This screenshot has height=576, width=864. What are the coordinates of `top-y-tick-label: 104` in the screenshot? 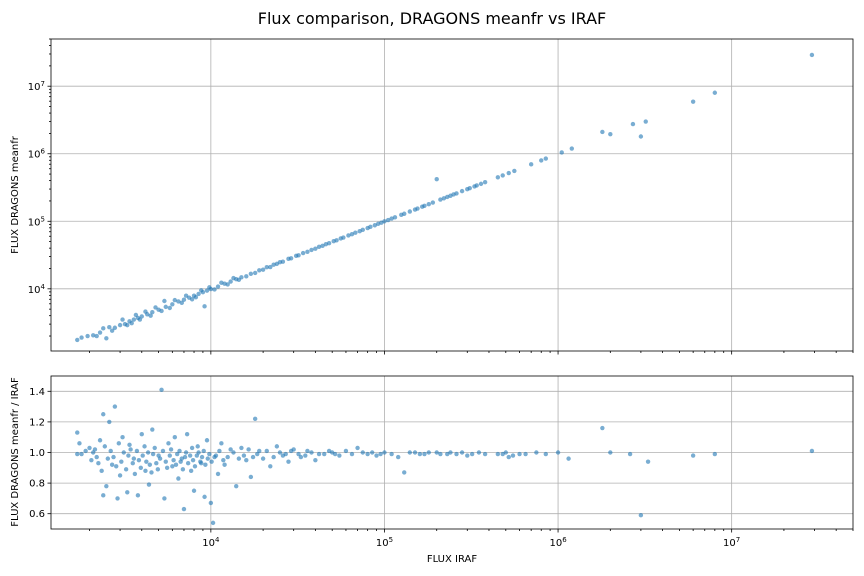 It's located at (37, 289).